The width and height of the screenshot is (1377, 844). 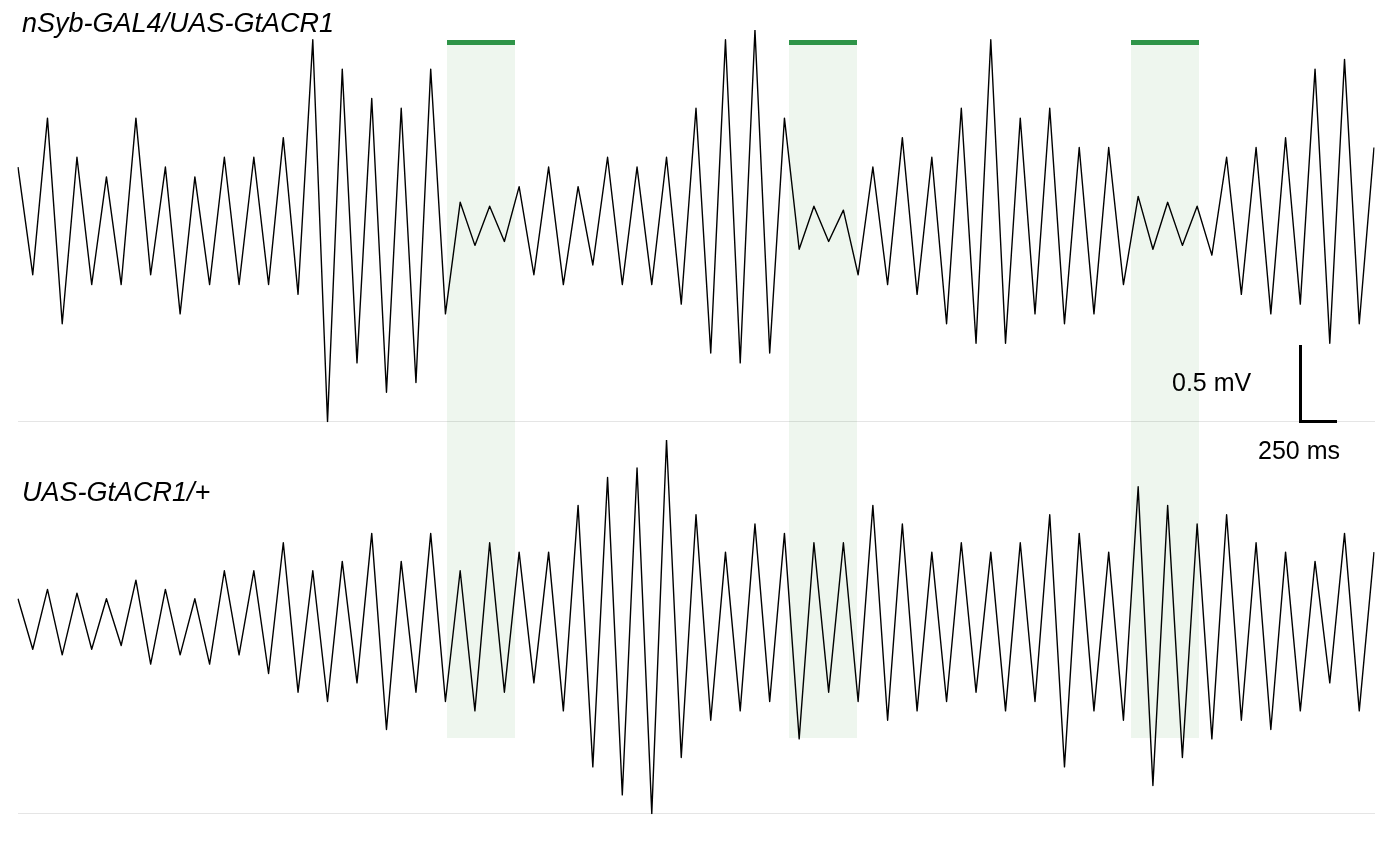 What do you see at coordinates (116, 492) in the screenshot?
I see `text: UAS-GtACR1/+` at bounding box center [116, 492].